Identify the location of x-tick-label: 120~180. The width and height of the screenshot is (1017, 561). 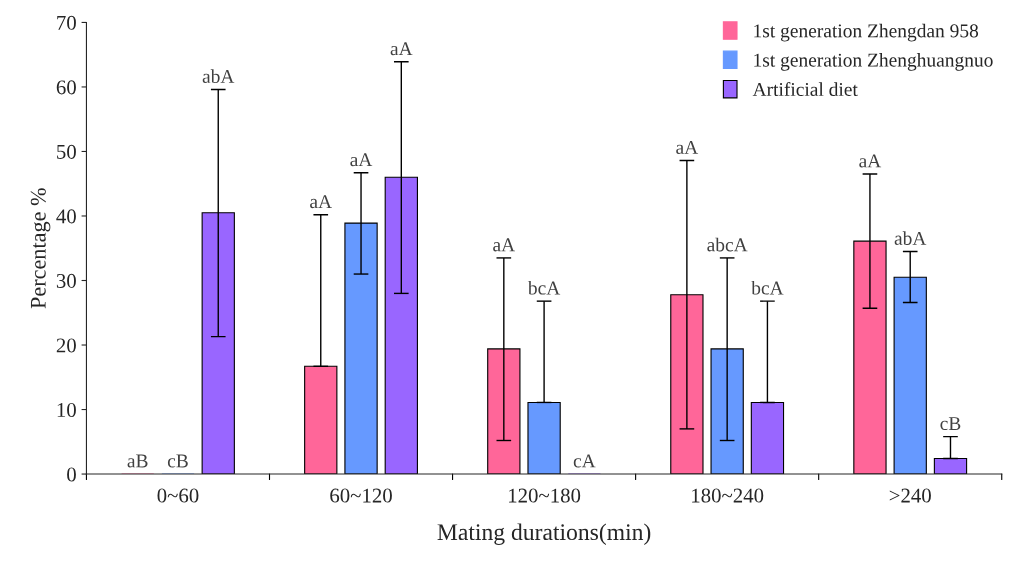
(545, 495).